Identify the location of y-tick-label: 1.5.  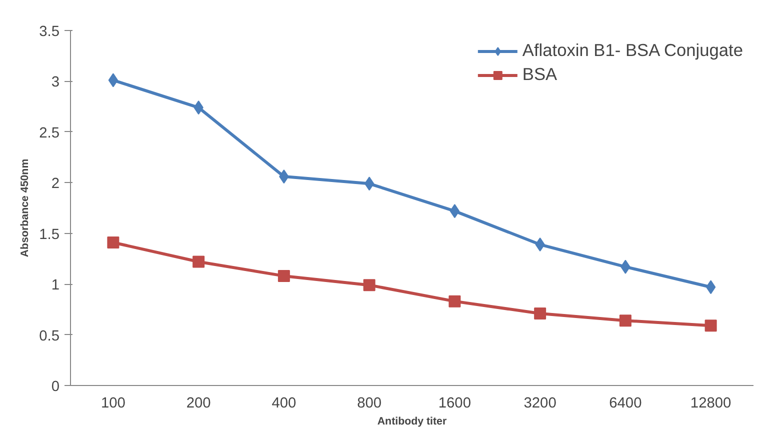
(49, 234).